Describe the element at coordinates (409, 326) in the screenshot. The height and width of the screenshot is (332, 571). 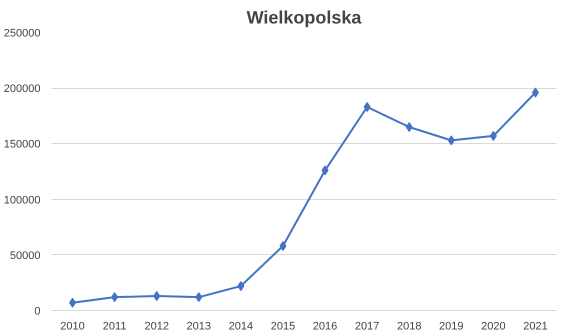
I see `x-tick-label: 2018` at that location.